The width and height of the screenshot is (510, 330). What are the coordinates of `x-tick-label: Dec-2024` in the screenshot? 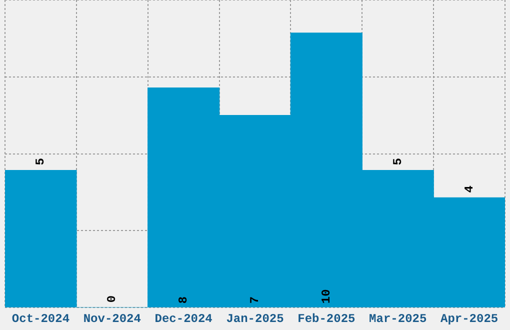 It's located at (183, 319).